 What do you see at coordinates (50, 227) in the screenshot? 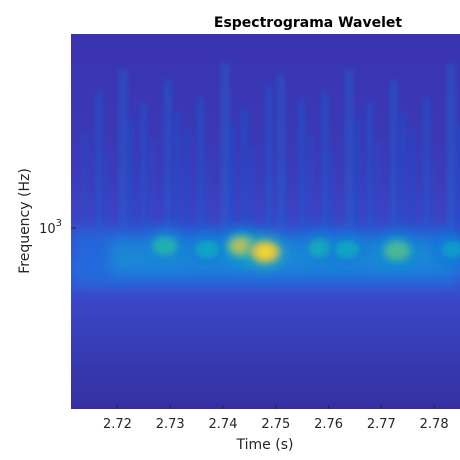
I see `y-tick-label: 103` at bounding box center [50, 227].